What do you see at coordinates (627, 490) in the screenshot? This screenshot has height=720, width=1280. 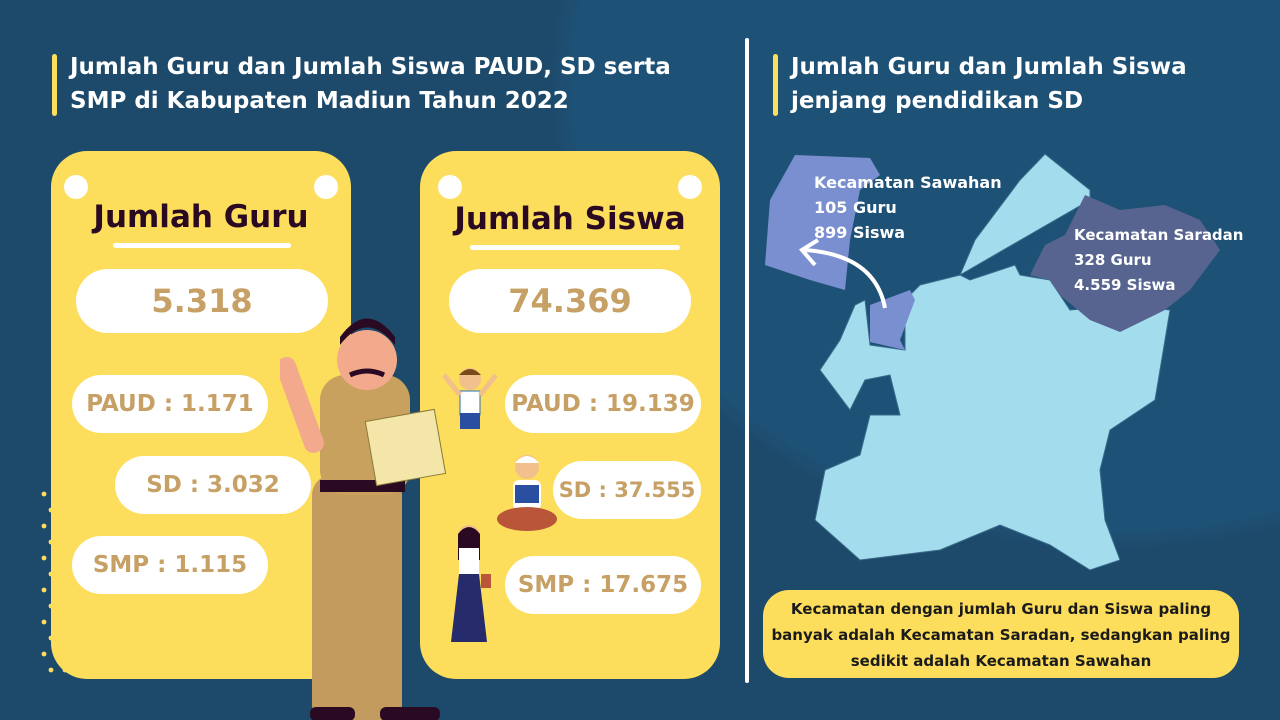 I see `siswa-sd: SD : 37.555` at bounding box center [627, 490].